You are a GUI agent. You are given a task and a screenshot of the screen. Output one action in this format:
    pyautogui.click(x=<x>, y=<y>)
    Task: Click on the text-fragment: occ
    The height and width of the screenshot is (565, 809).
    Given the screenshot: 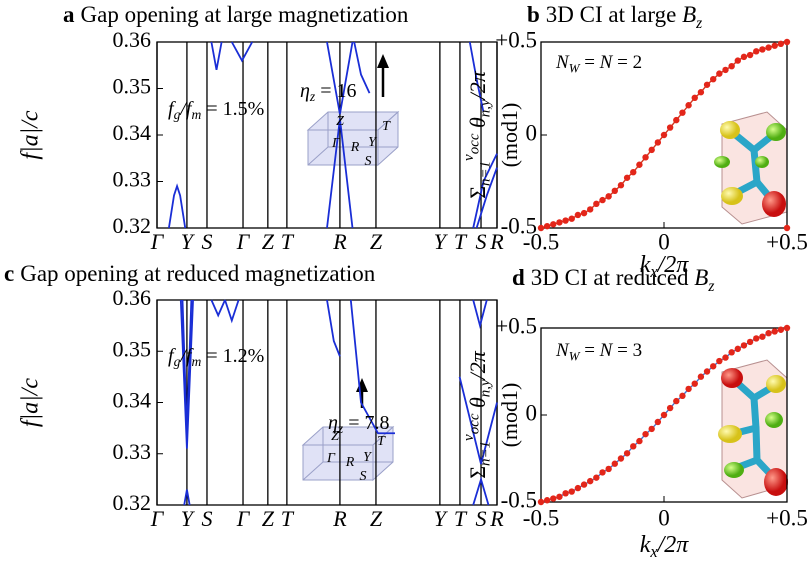 What is the action you would take?
    pyautogui.click(x=475, y=143)
    